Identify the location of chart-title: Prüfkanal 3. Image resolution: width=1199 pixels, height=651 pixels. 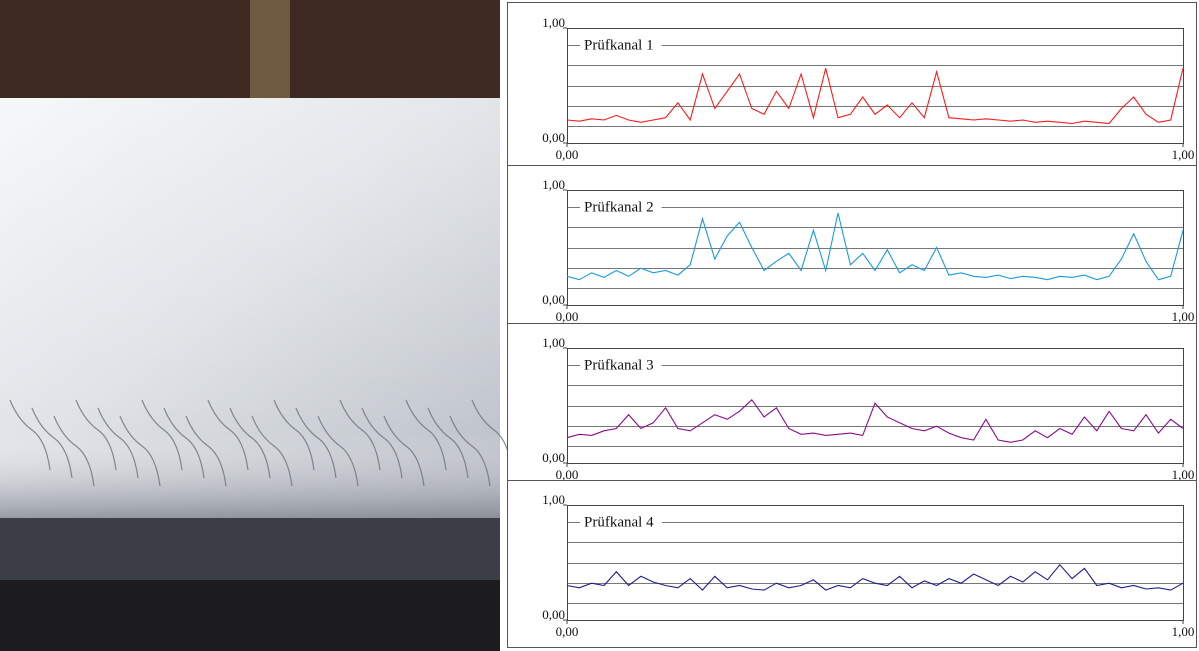
(619, 365).